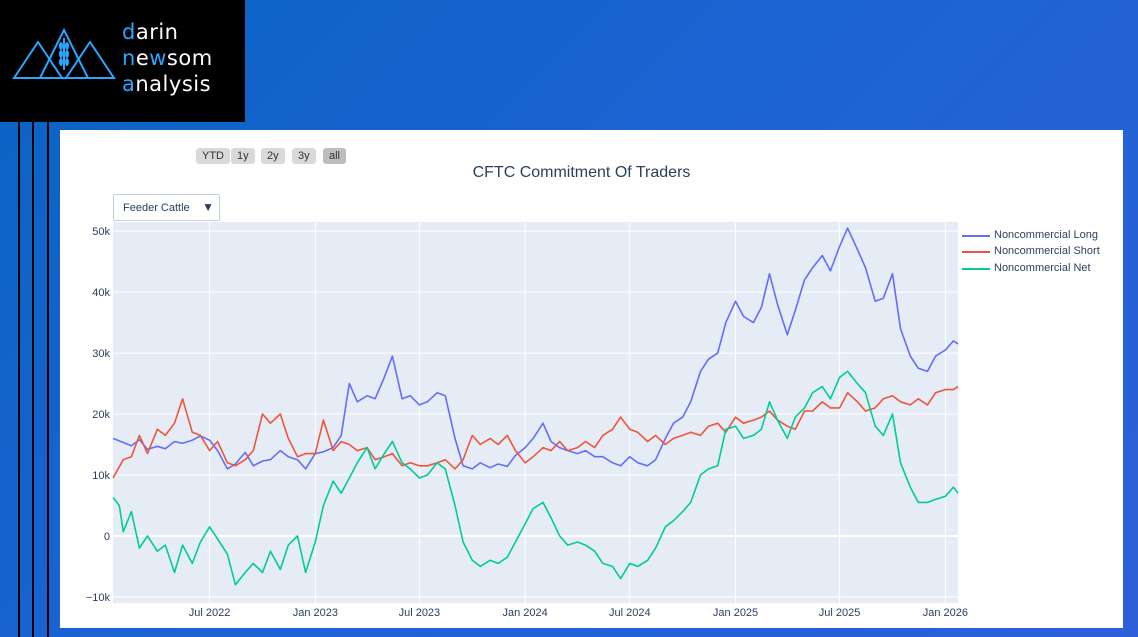  Describe the element at coordinates (945, 613) in the screenshot. I see `x-tick-label: Jan 2026` at that location.